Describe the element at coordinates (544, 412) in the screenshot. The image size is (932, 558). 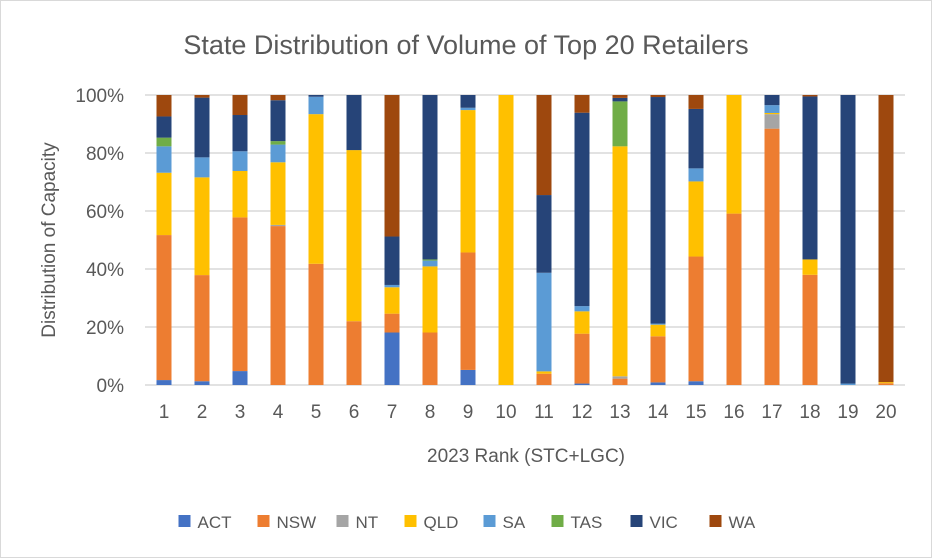
I see `x-tick-label: 11` at that location.